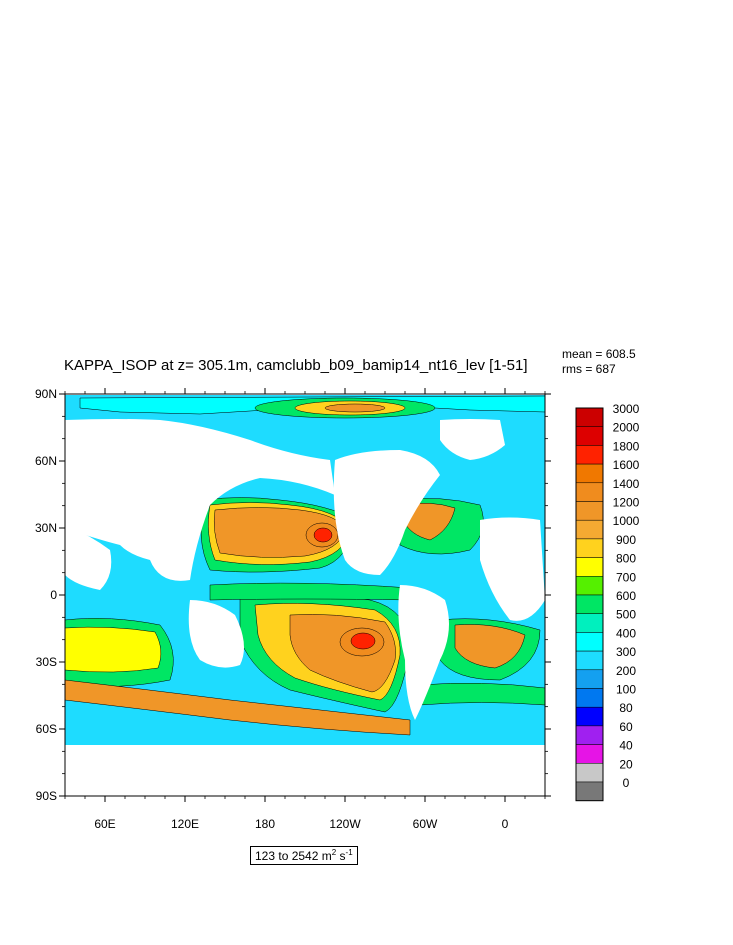 This screenshot has width=733, height=945. I want to click on colorbar-label: 2000, so click(626, 428).